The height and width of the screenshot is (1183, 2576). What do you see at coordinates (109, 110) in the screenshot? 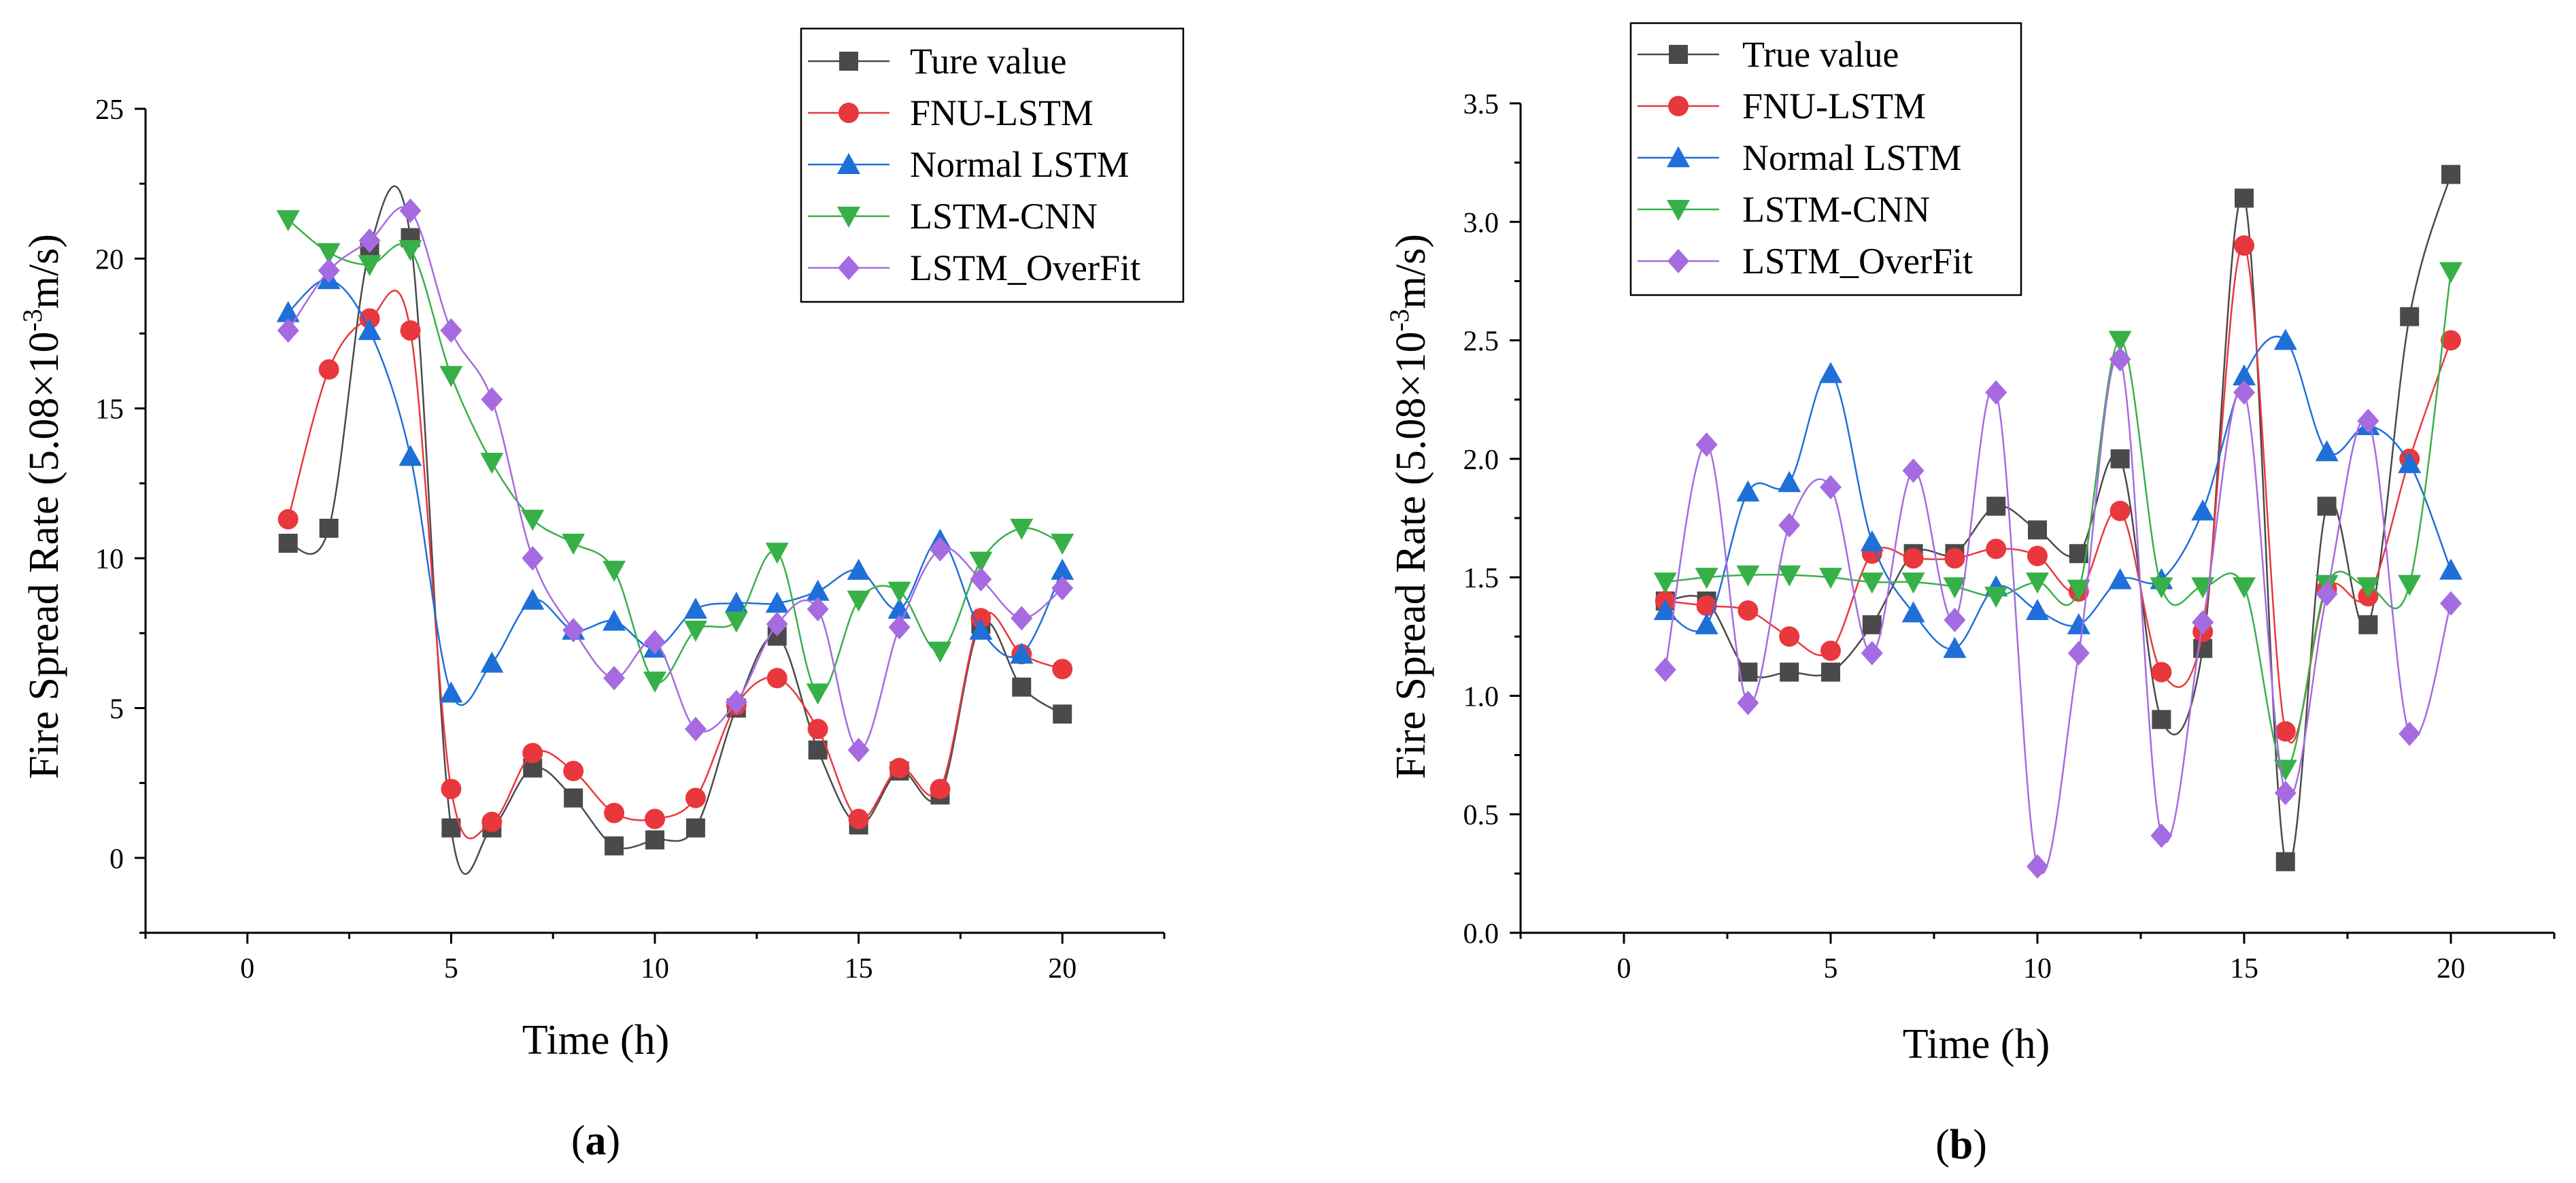
I see `y-tick-label: 25` at bounding box center [109, 110].